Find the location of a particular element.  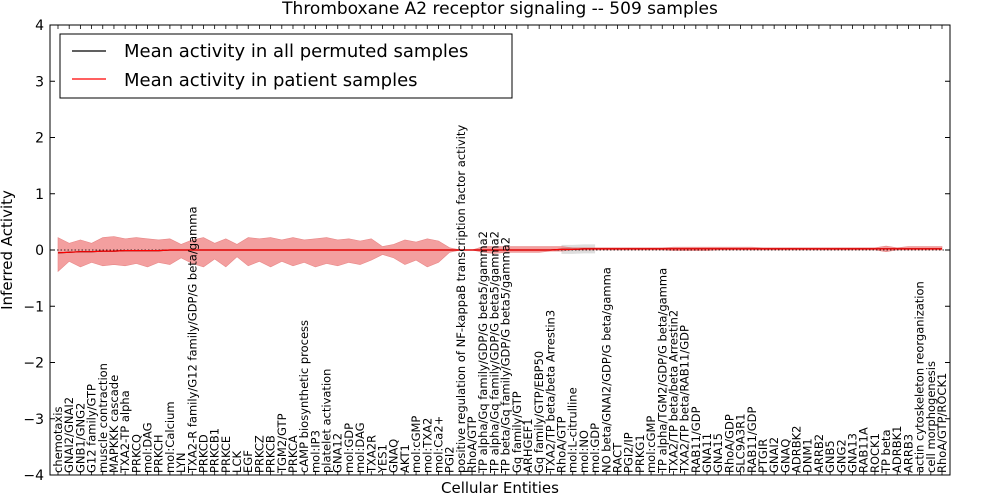

x-category-label: LYN is located at coordinates (181, 462).